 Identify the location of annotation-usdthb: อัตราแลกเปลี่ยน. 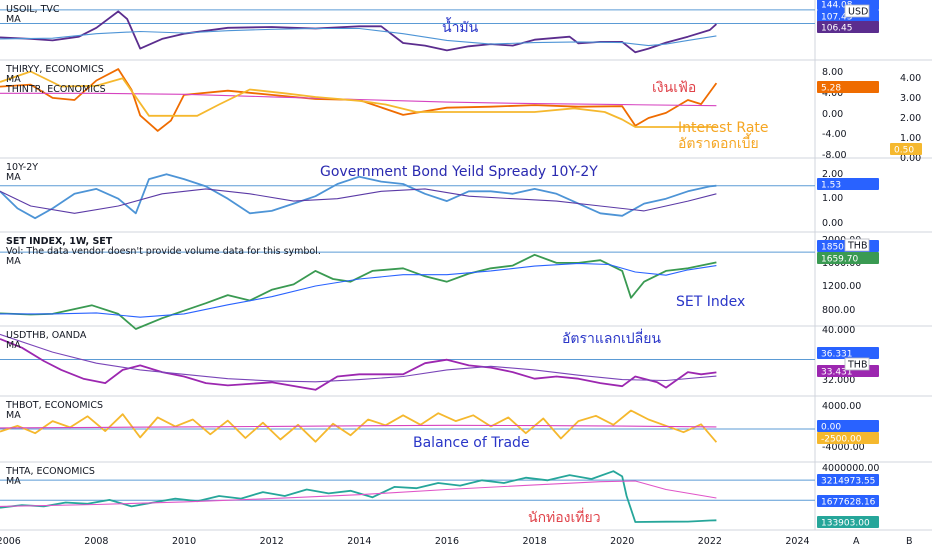
(611, 338).